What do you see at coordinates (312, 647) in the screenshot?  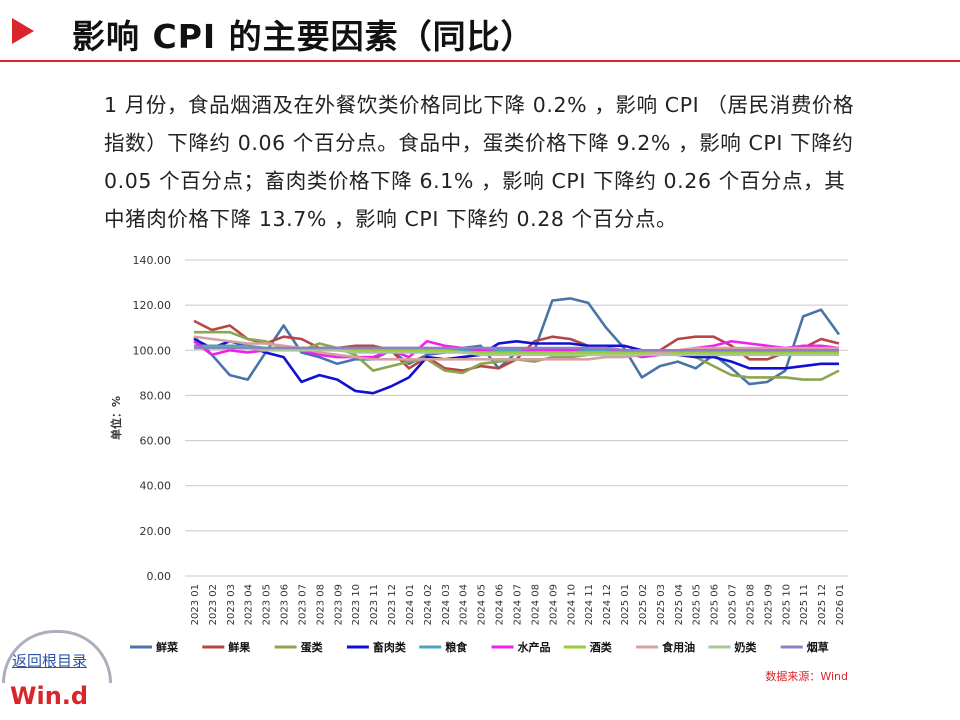 I see `legend-label: 蛋类` at bounding box center [312, 647].